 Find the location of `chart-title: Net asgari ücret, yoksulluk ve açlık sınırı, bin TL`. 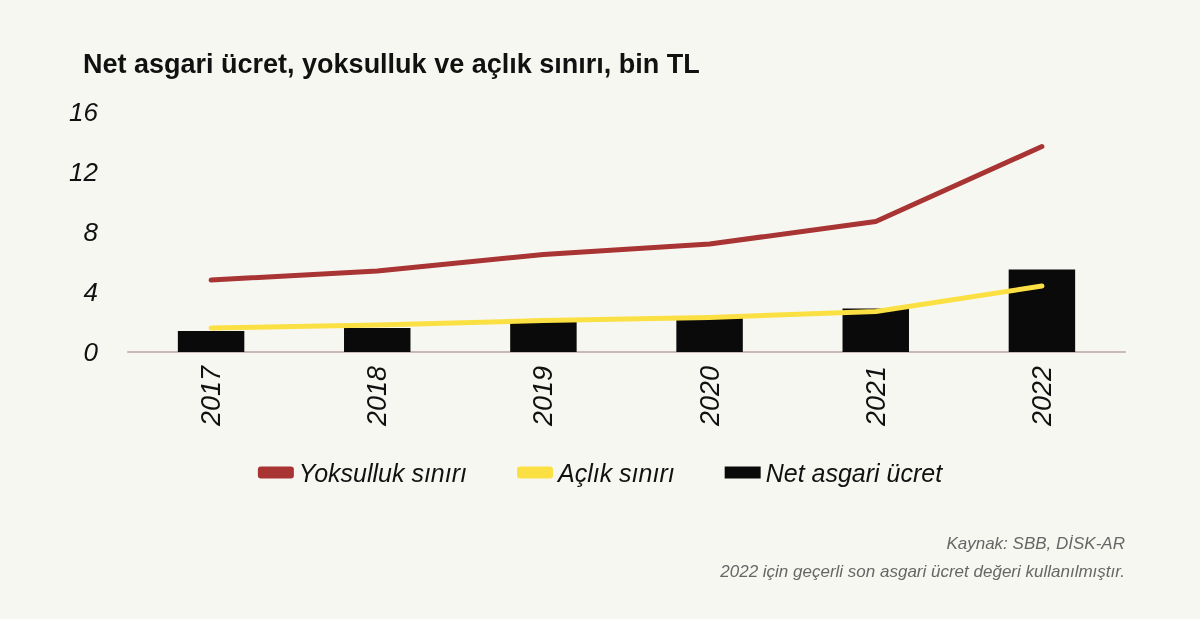

chart-title: Net asgari ücret, yoksulluk ve açlık sınırı, bin TL is located at coordinates (391, 63).